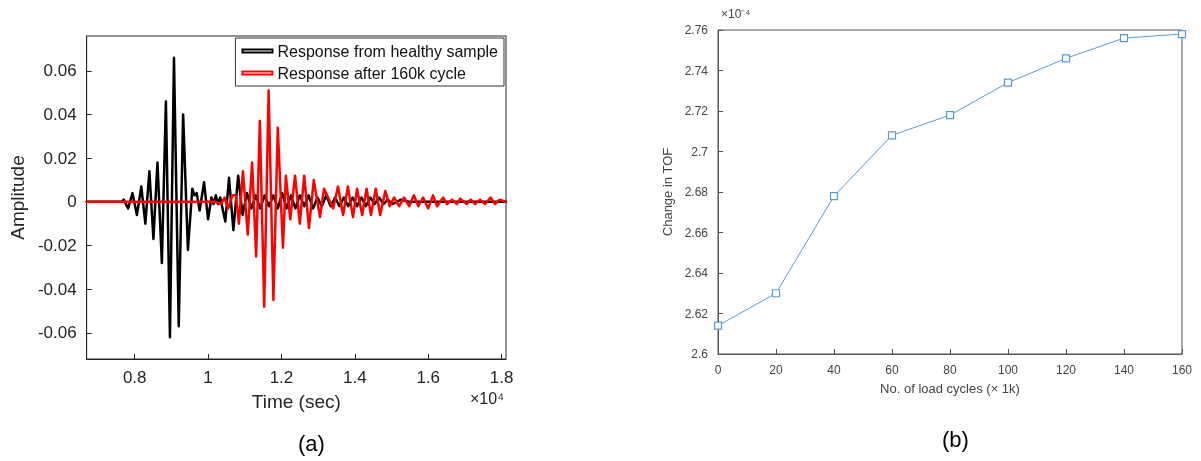  What do you see at coordinates (696, 70) in the screenshot?
I see `y-tick-label: 2.74` at bounding box center [696, 70].